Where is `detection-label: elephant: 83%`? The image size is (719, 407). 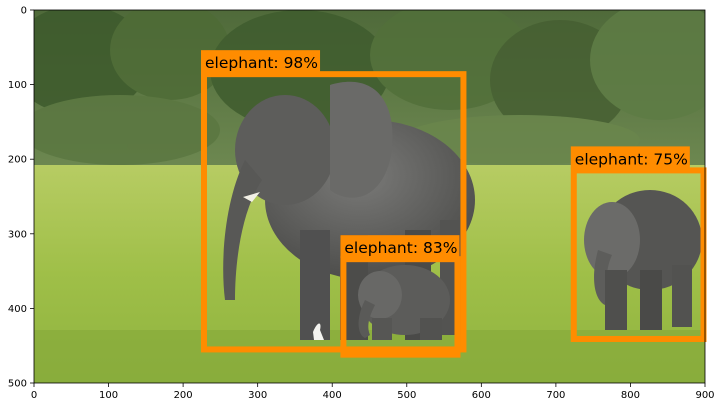 detection-label: elephant: 83% is located at coordinates (400, 248).